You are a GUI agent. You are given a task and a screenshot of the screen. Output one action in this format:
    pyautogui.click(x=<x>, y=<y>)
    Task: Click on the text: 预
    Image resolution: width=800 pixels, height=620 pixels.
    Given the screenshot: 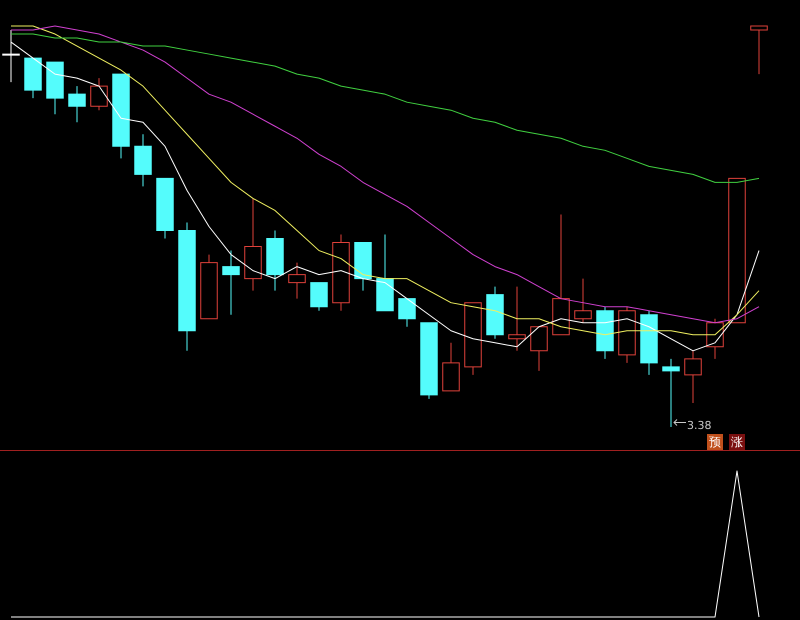 What is the action you would take?
    pyautogui.click(x=715, y=442)
    